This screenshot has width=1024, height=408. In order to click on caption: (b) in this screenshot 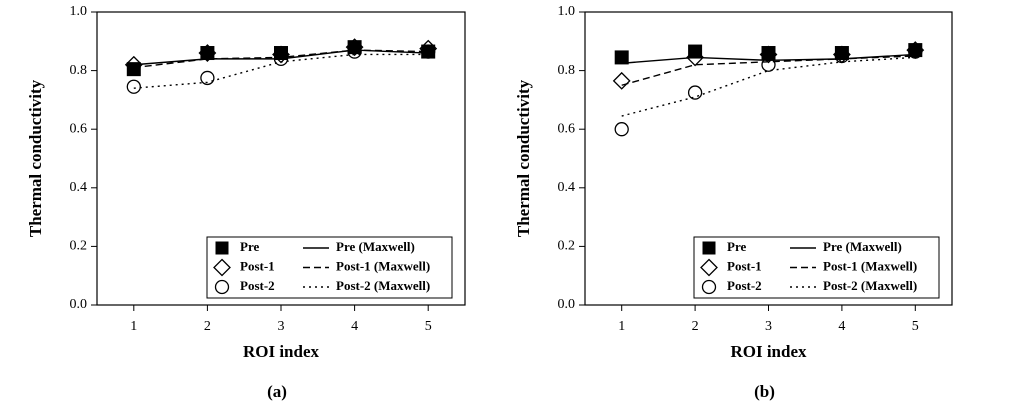, I will do `click(764, 391)`.